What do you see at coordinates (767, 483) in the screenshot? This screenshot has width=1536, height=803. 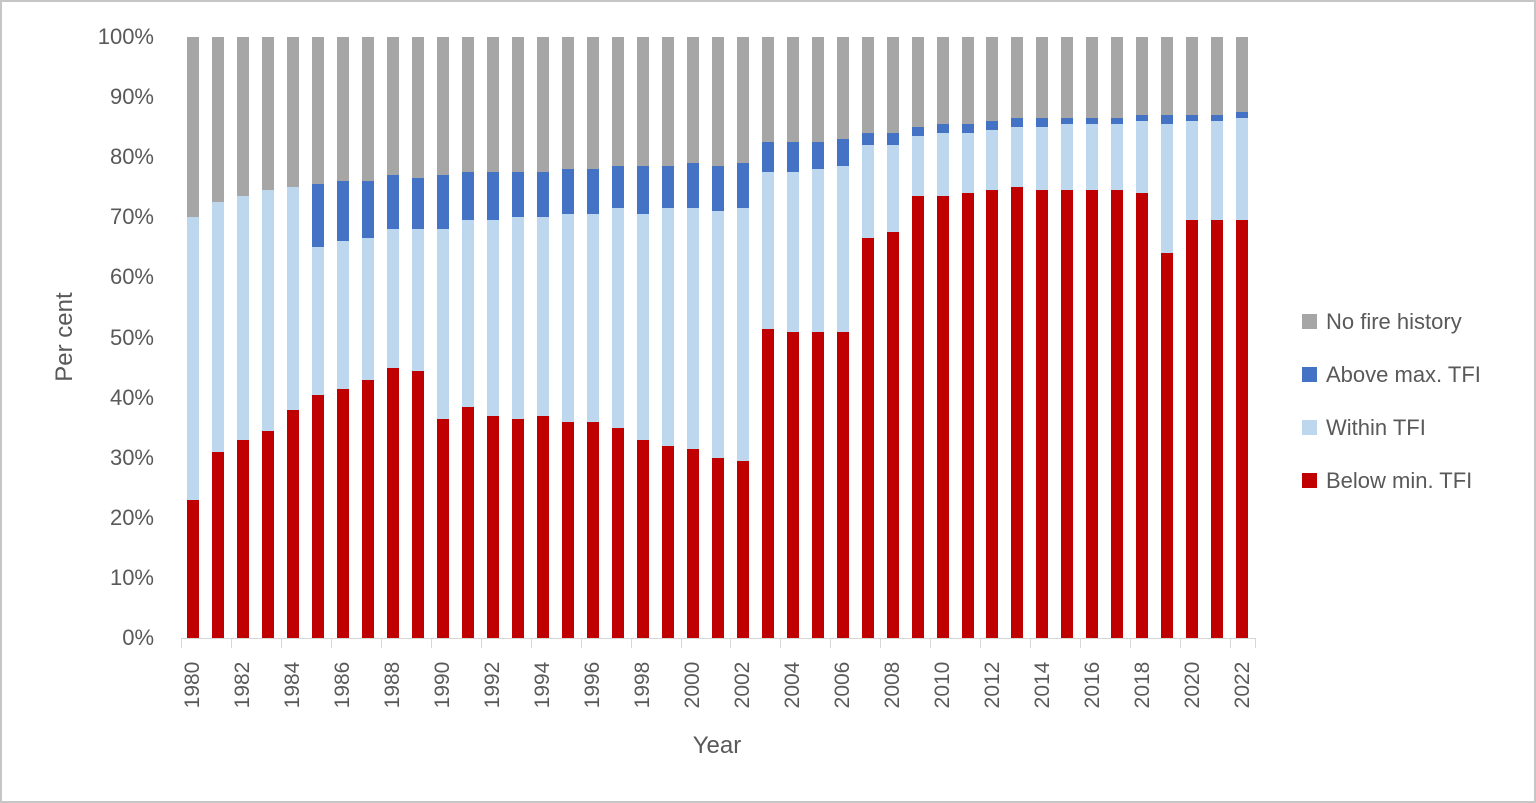 I see `bar-2003-segment-below-min-tfi` at bounding box center [767, 483].